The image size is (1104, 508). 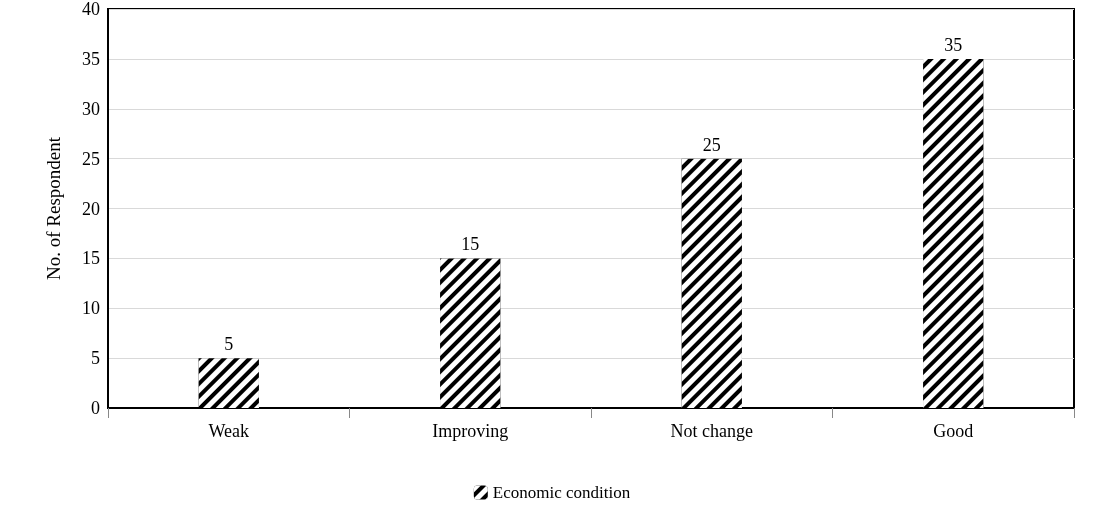 What do you see at coordinates (91, 258) in the screenshot?
I see `y-tick-label: 15` at bounding box center [91, 258].